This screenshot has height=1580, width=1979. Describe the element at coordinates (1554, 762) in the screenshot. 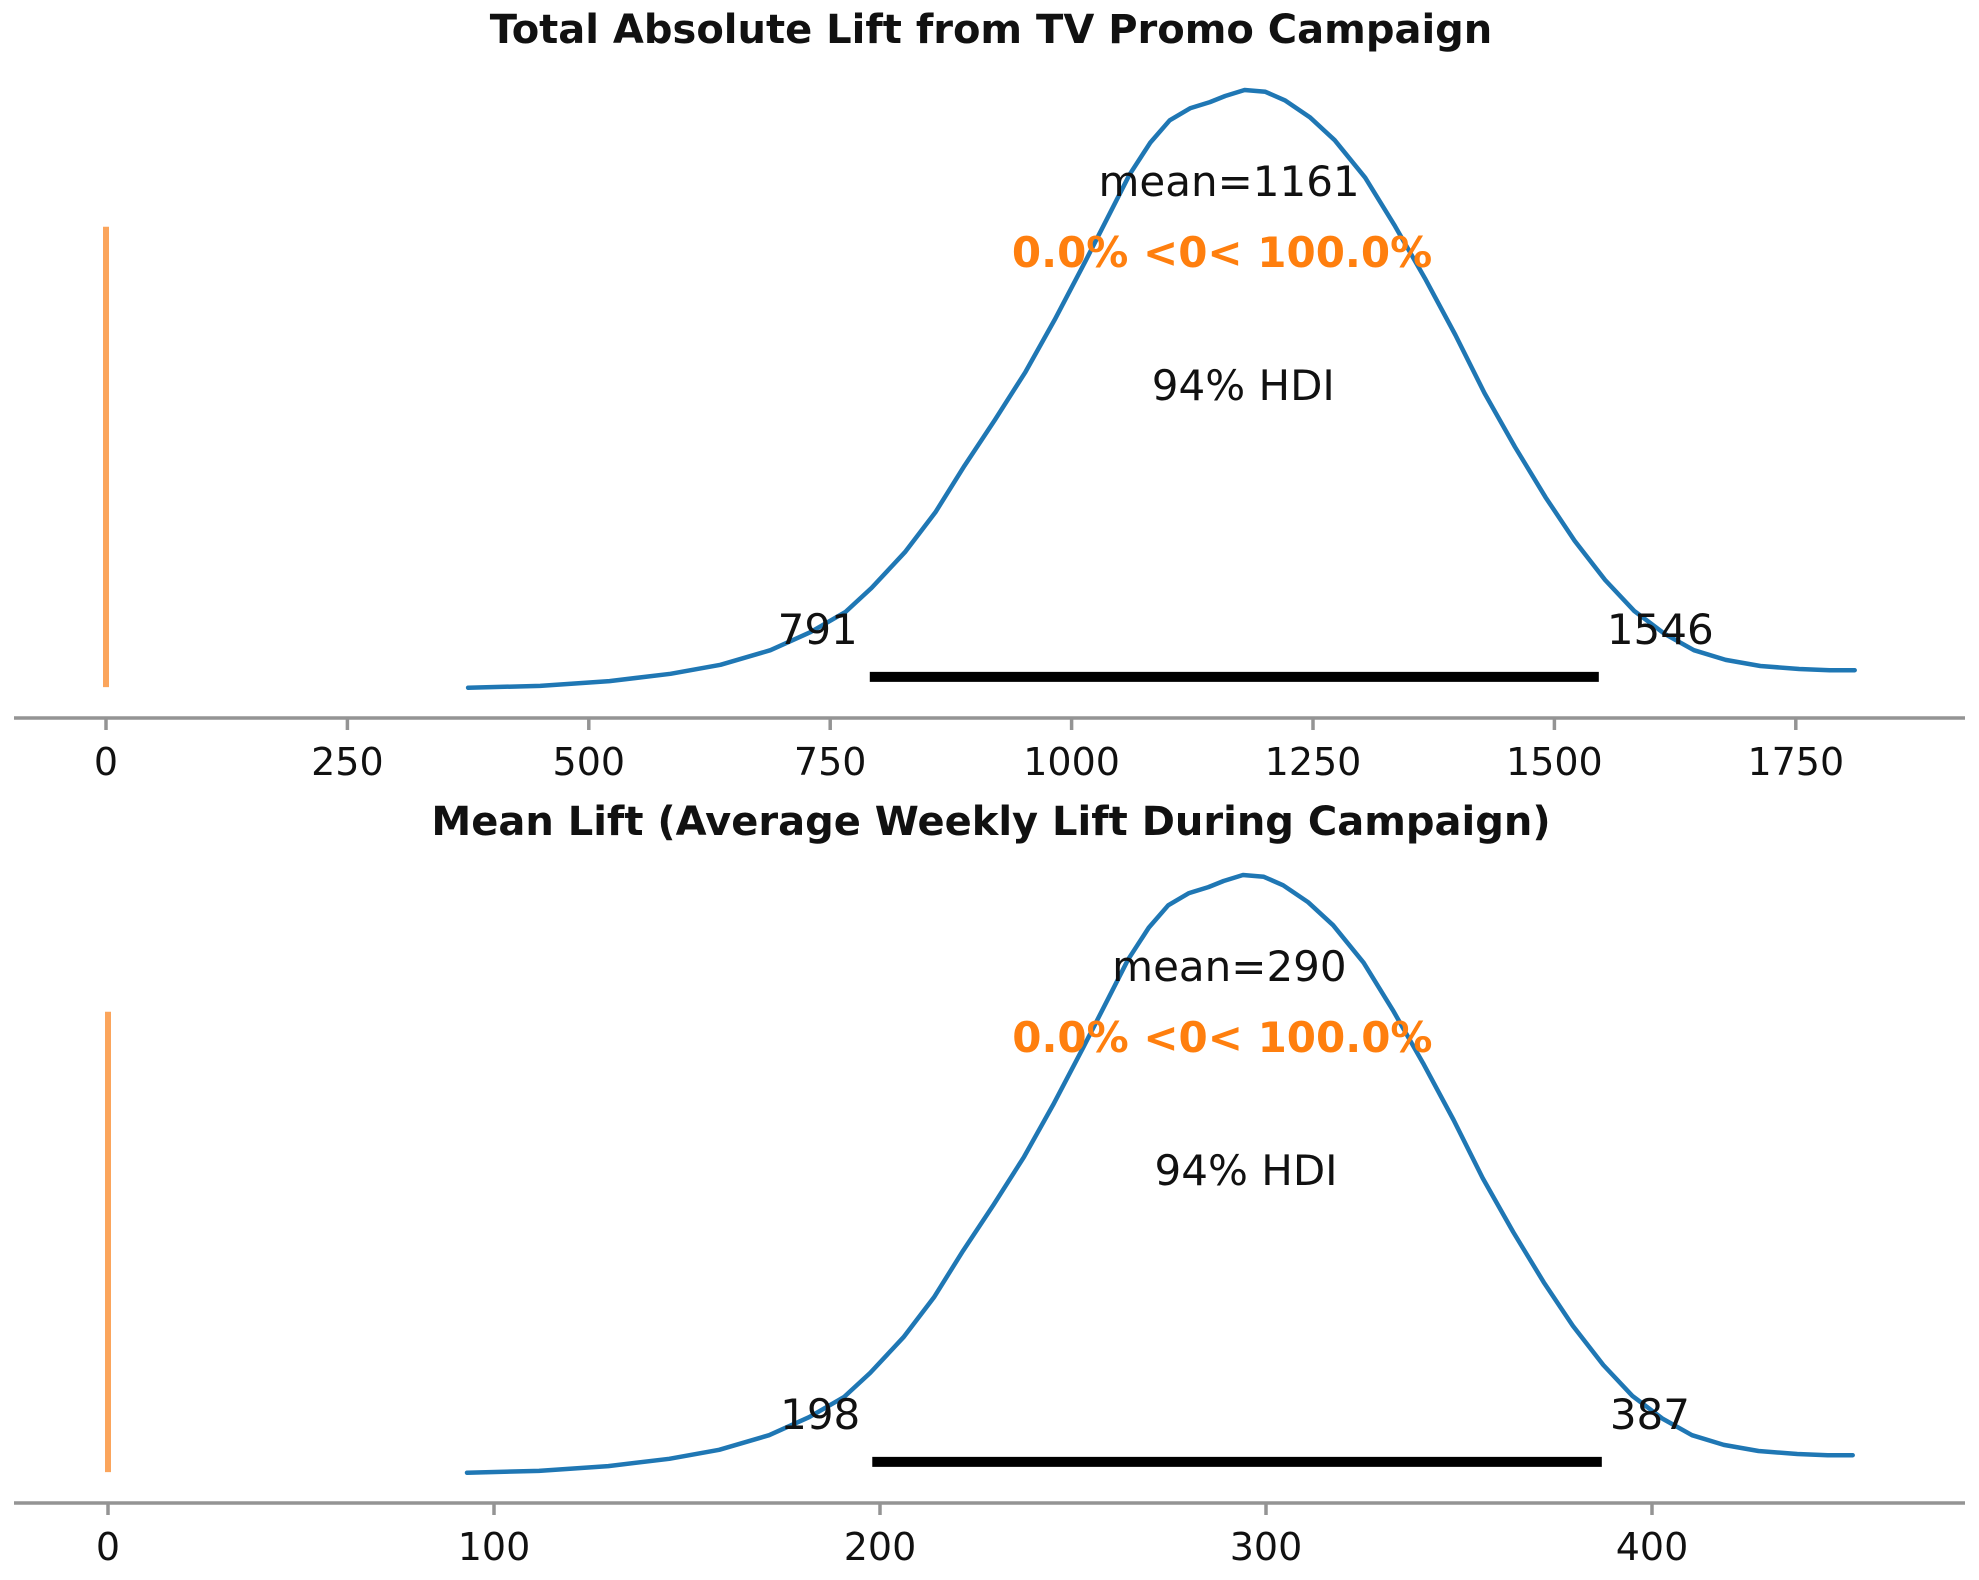

I see `x-tick-label: 1500` at that location.